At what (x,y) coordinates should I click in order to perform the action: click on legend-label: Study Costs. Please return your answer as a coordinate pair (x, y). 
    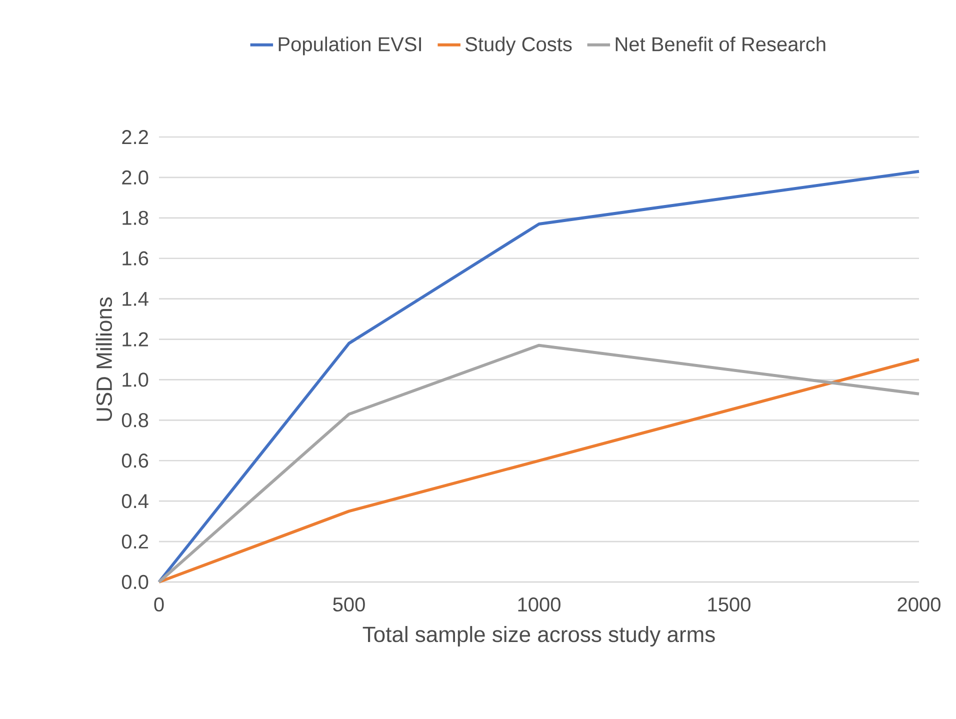
    Looking at the image, I should click on (519, 46).